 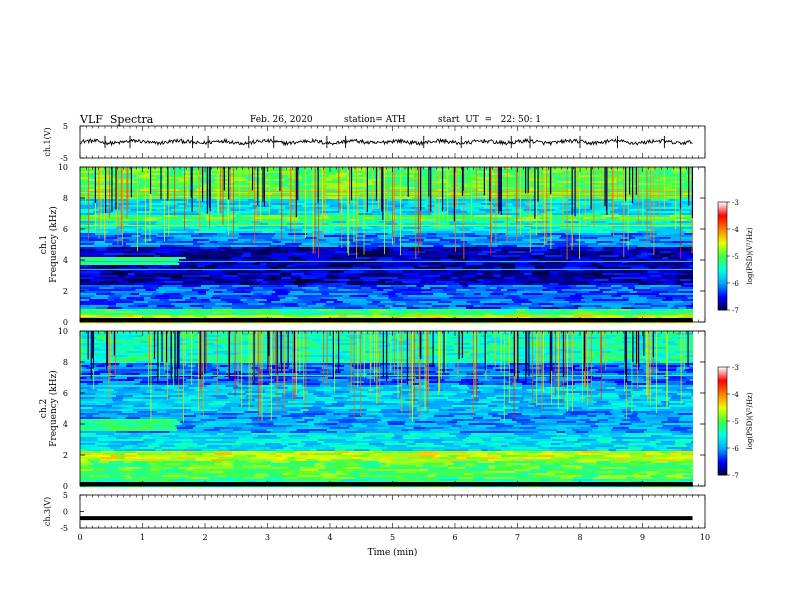 I want to click on ch1-waveform-ylabel: ch.1(V), so click(x=47, y=141).